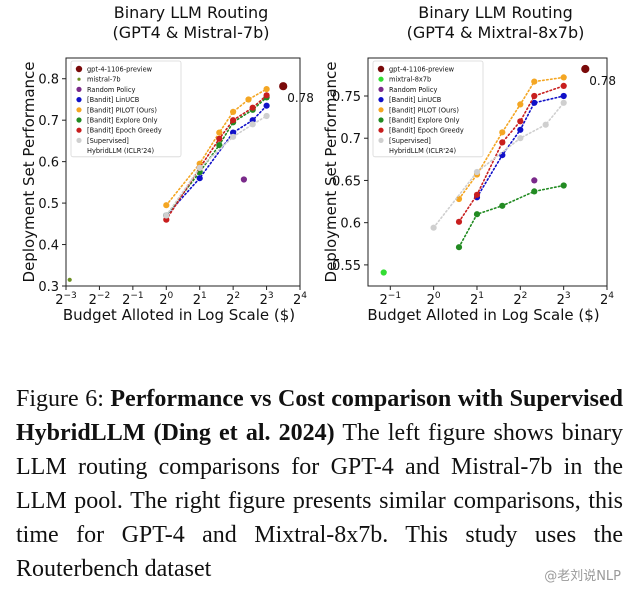 The width and height of the screenshot is (639, 590). I want to click on chart2-legend-marker-bandit-linucb, so click(381, 100).